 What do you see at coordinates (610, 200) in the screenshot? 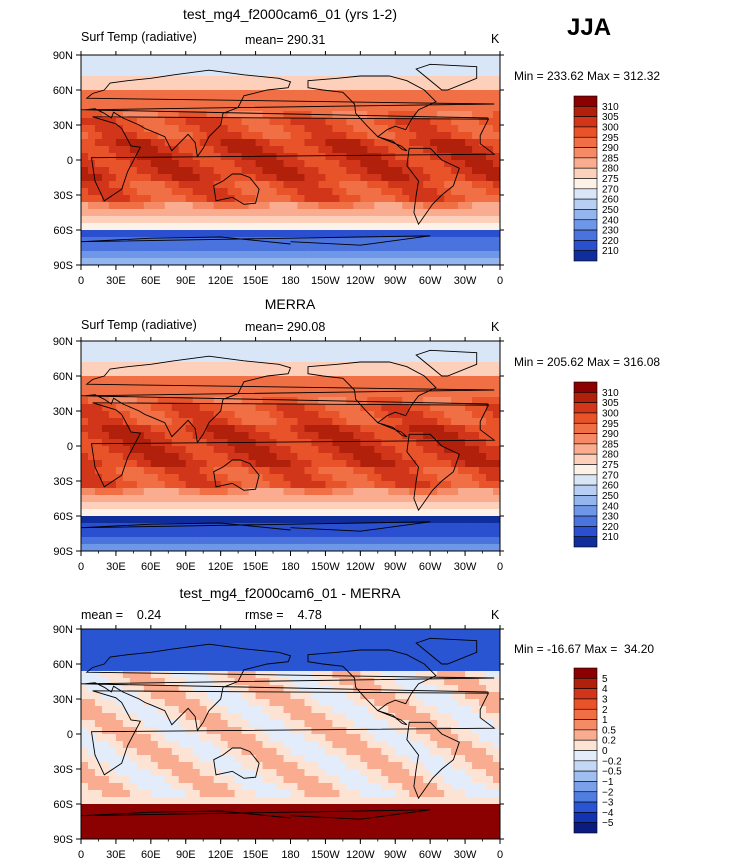
I see `colorbar-label: 260` at bounding box center [610, 200].